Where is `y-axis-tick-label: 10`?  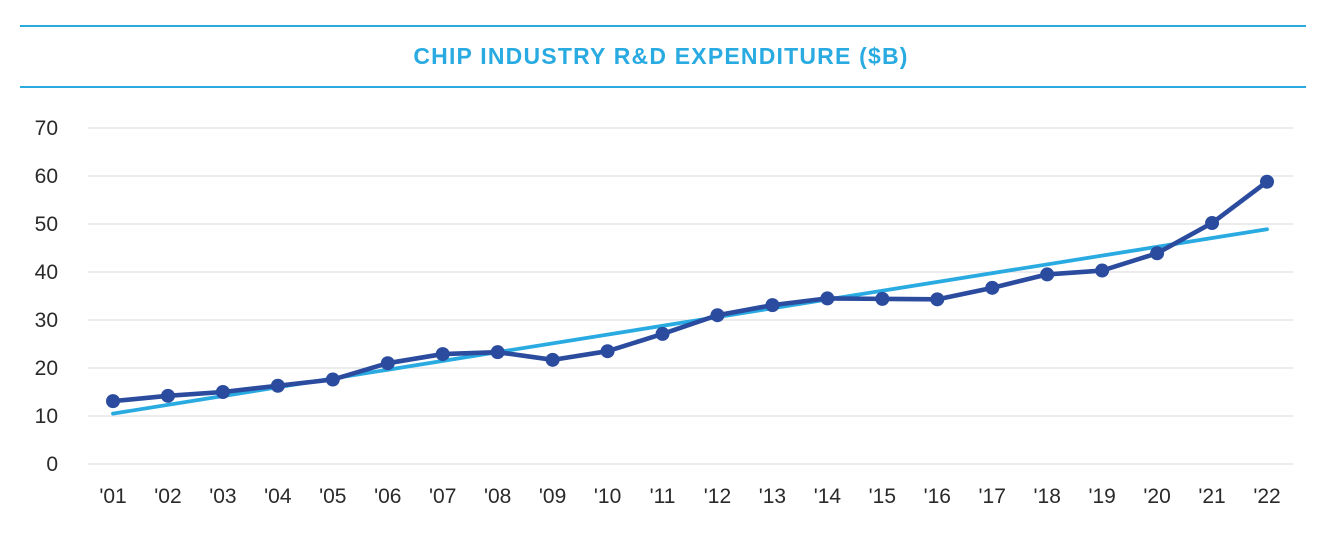
y-axis-tick-label: 10 is located at coordinates (46, 416).